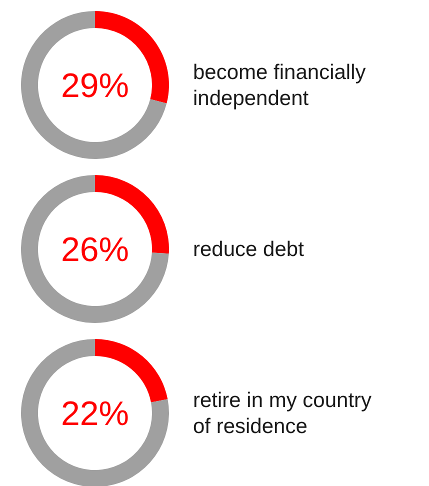 The height and width of the screenshot is (486, 429). Describe the element at coordinates (279, 85) in the screenshot. I see `text: become financially independent` at that location.